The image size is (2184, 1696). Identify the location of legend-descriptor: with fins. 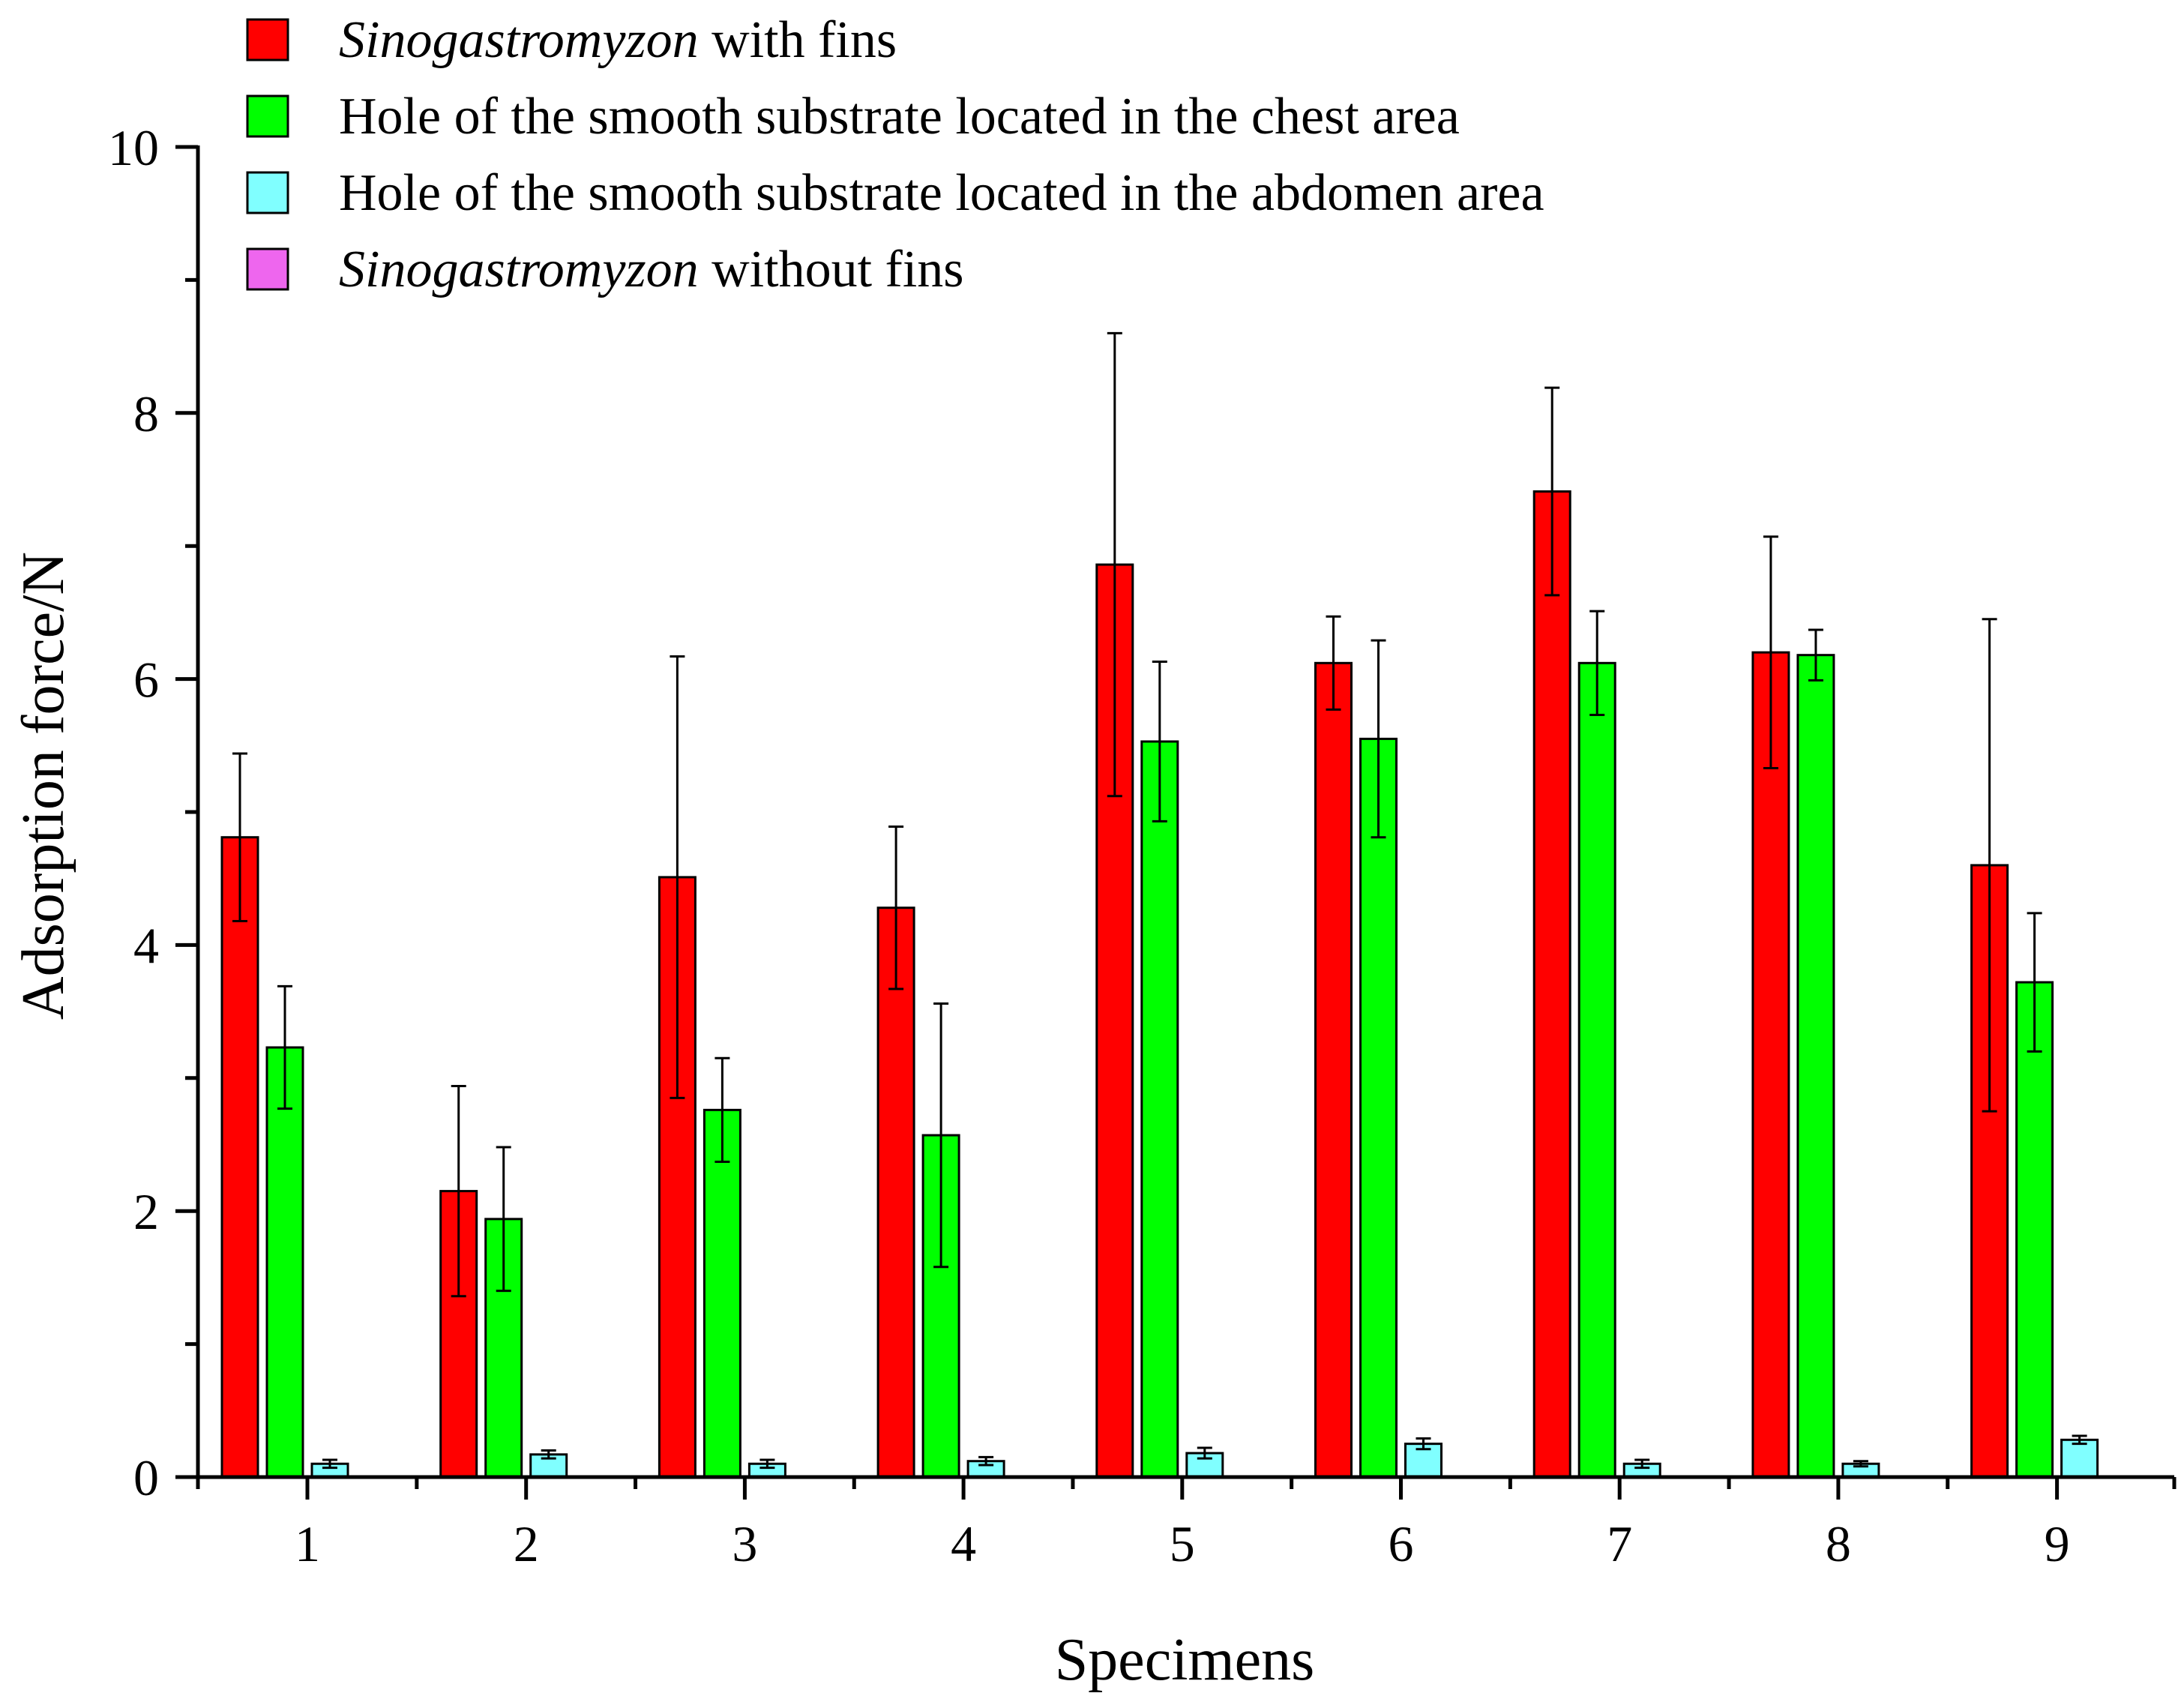
(804, 40).